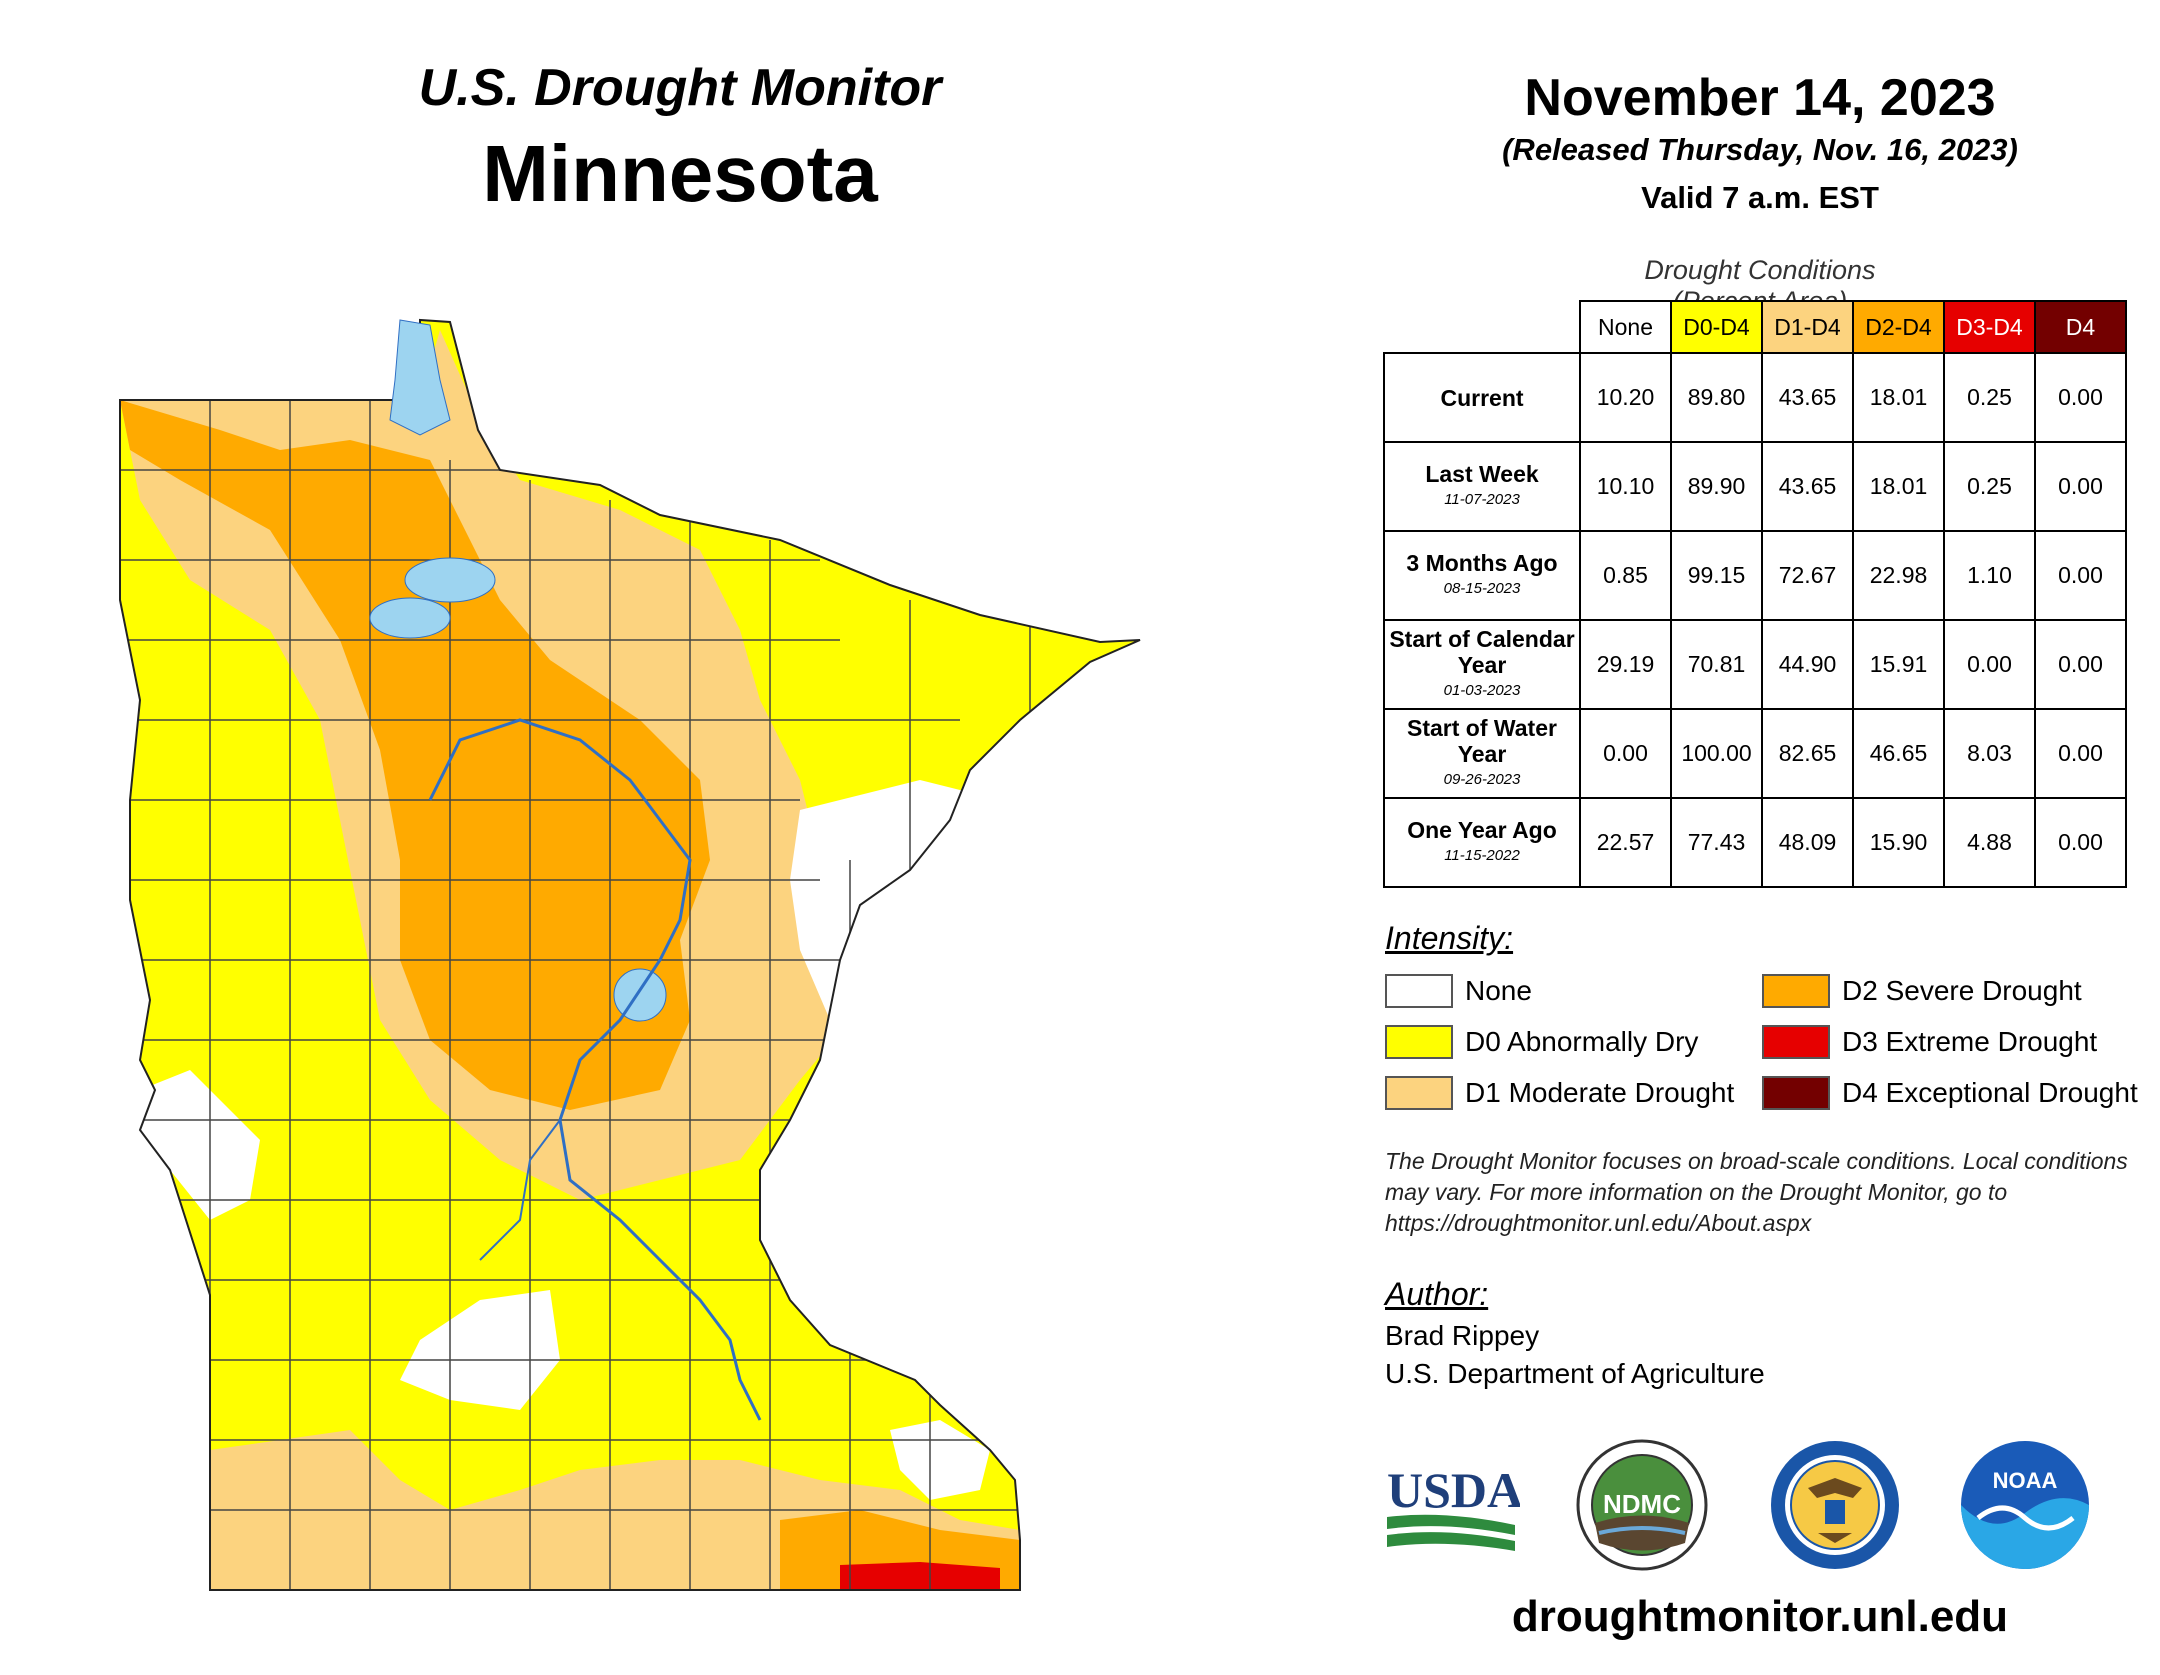  Describe the element at coordinates (1796, 1042) in the screenshot. I see `legend-swatch-d3` at that location.